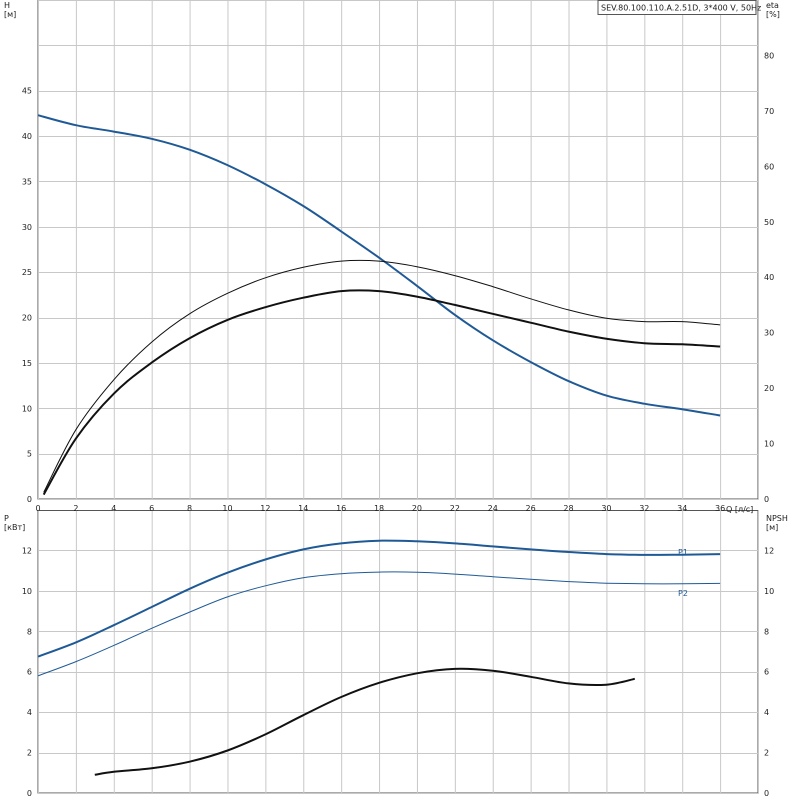 The height and width of the screenshot is (800, 800). I want to click on product-label-box: SEV.80.100.110.A.2.51D, 3*400 V, 50Hz, so click(679, 7).